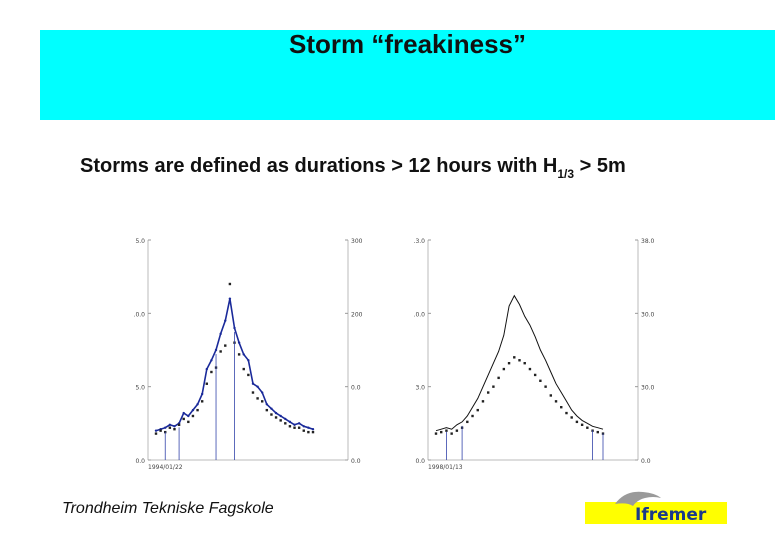 The width and height of the screenshot is (780, 540). What do you see at coordinates (638, 498) in the screenshot?
I see `dolphin-icon` at bounding box center [638, 498].